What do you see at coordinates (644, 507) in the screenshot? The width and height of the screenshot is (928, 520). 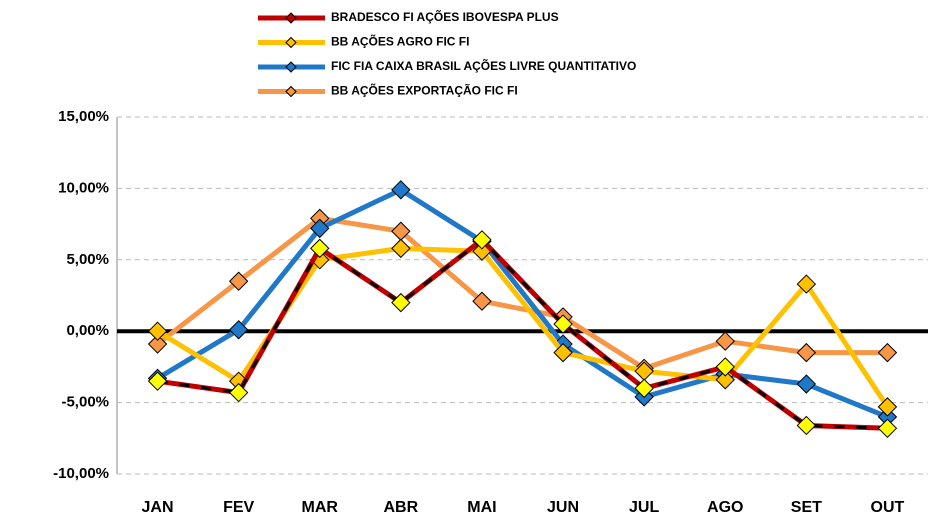 I see `x-tick-label: JUL` at bounding box center [644, 507].